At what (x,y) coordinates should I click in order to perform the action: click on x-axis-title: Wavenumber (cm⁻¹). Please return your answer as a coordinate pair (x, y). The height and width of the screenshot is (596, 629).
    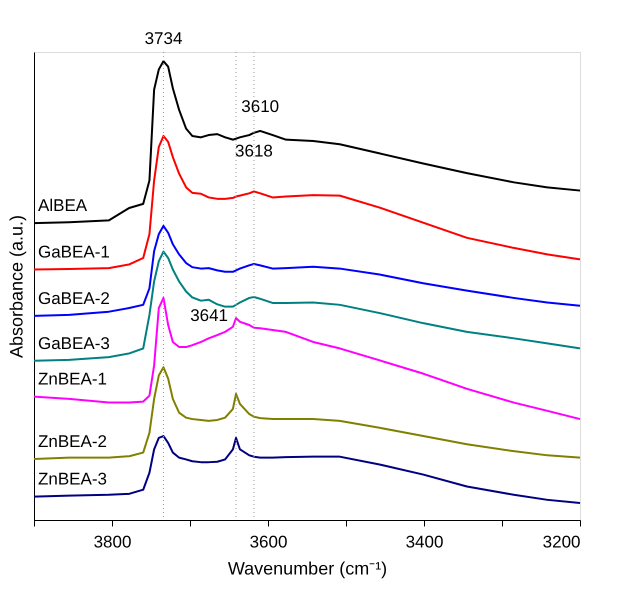
    Looking at the image, I should click on (308, 568).